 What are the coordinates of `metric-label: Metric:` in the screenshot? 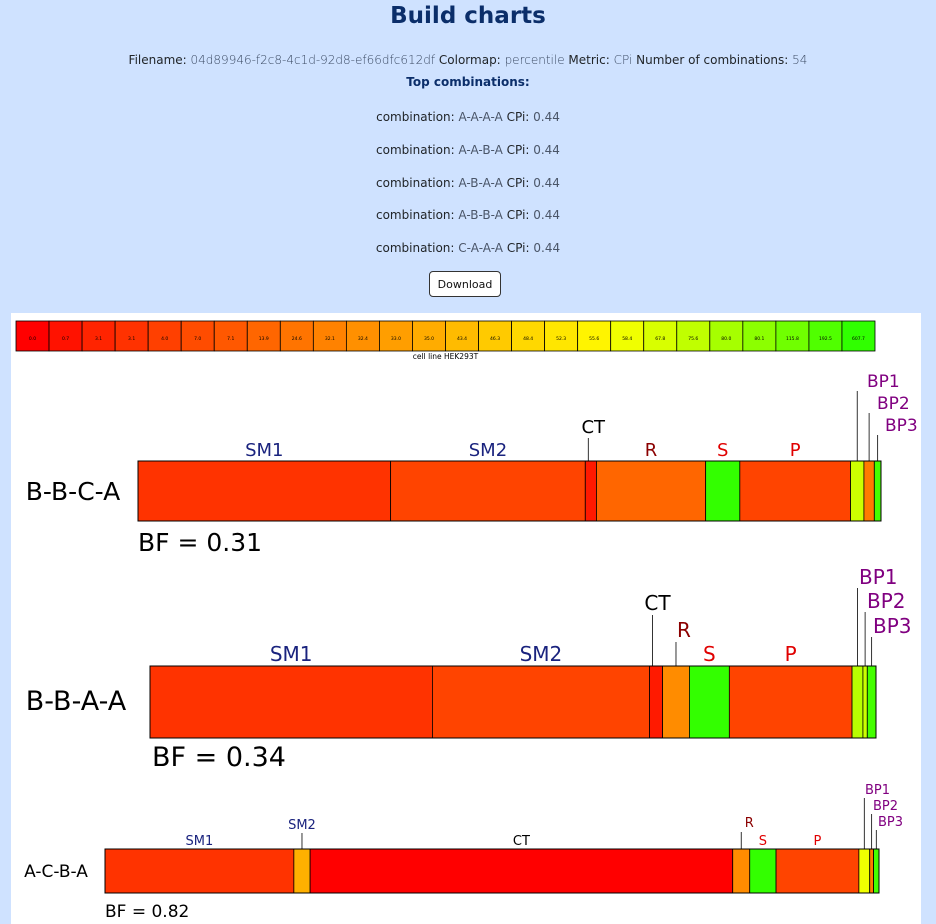 It's located at (589, 60).